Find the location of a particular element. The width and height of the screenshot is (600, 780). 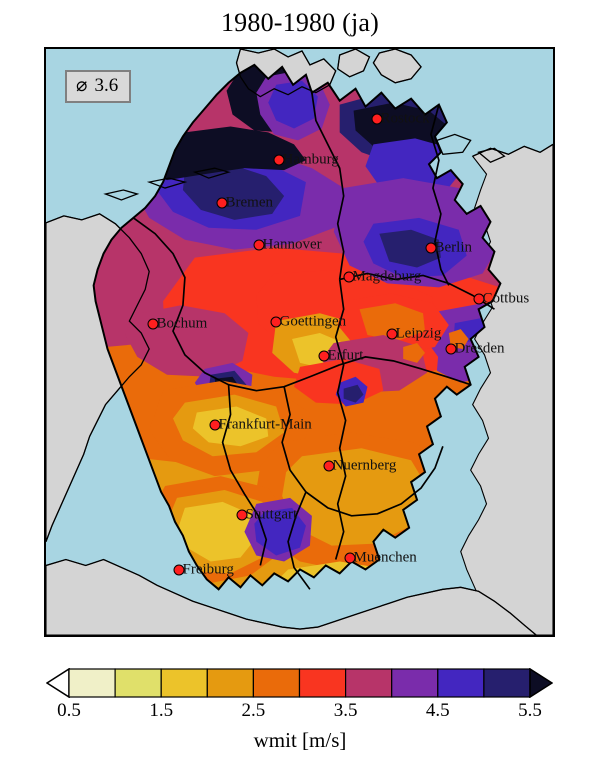

city-marker-goettingen: Goettingen is located at coordinates (308, 321).